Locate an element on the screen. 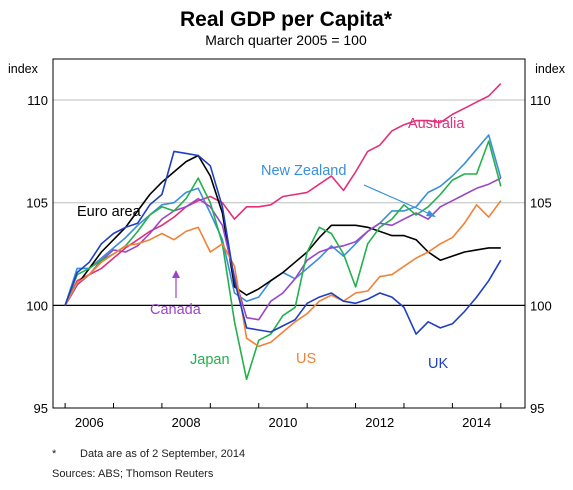 The image size is (573, 490). y-tick-label-right: 105 is located at coordinates (541, 203).